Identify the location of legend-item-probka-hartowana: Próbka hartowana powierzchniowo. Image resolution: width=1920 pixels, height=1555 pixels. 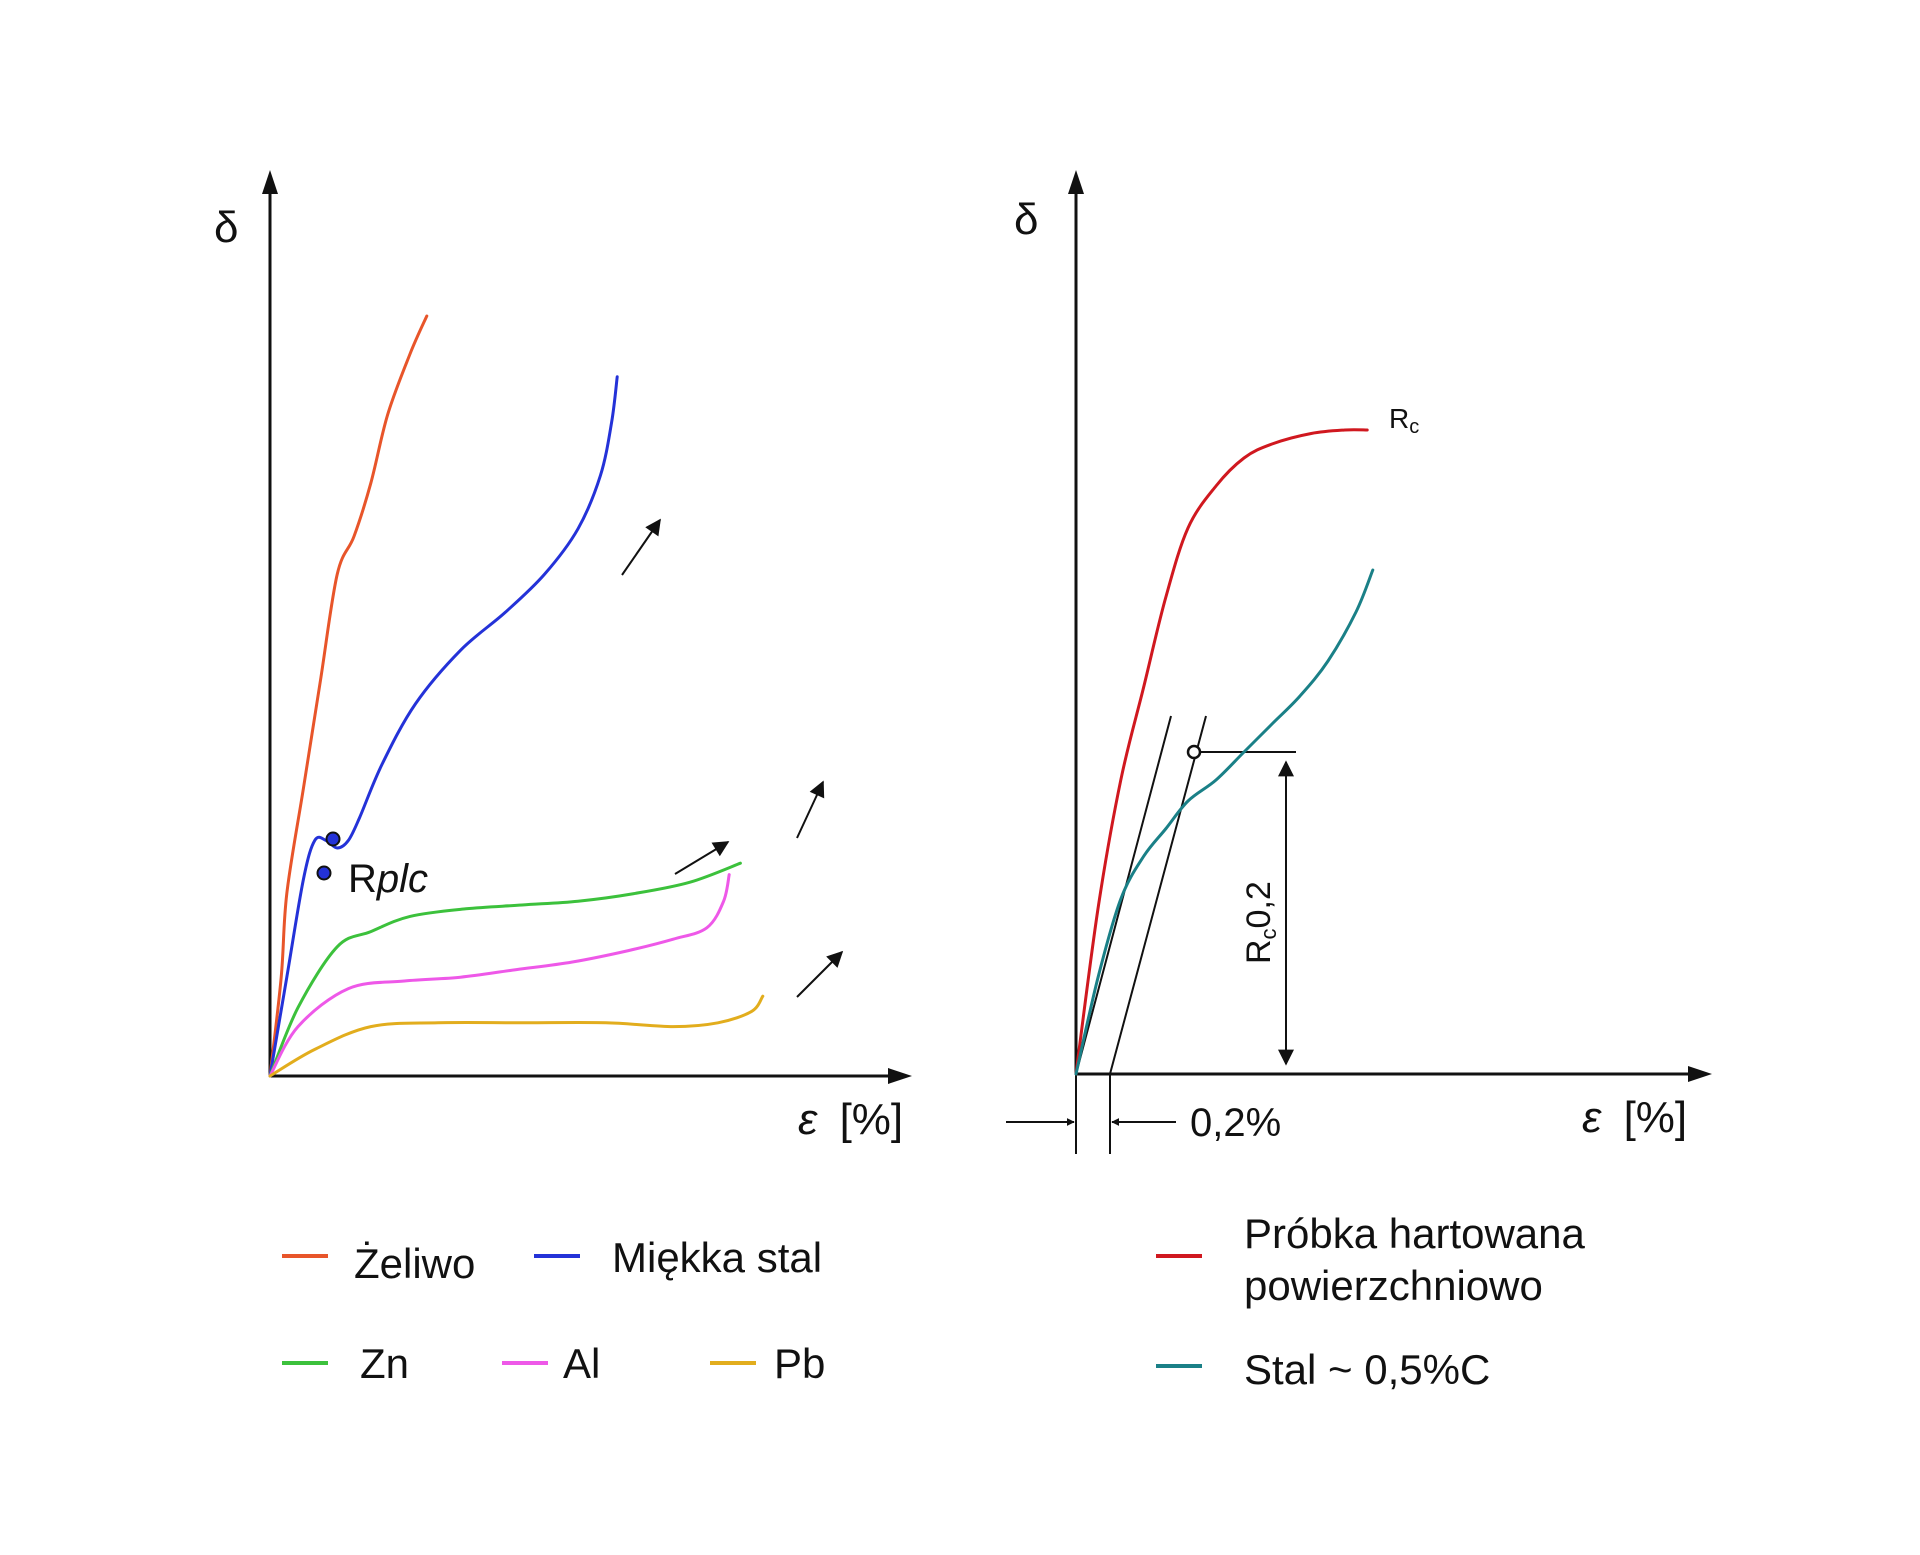
(1371, 1259).